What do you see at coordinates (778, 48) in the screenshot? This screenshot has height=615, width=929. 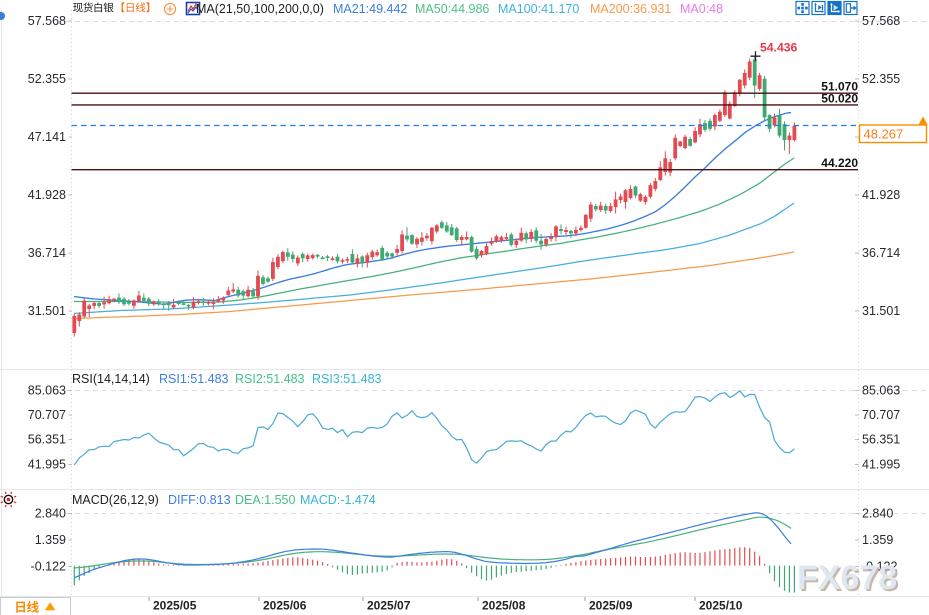 I see `svg-text: 54.436` at bounding box center [778, 48].